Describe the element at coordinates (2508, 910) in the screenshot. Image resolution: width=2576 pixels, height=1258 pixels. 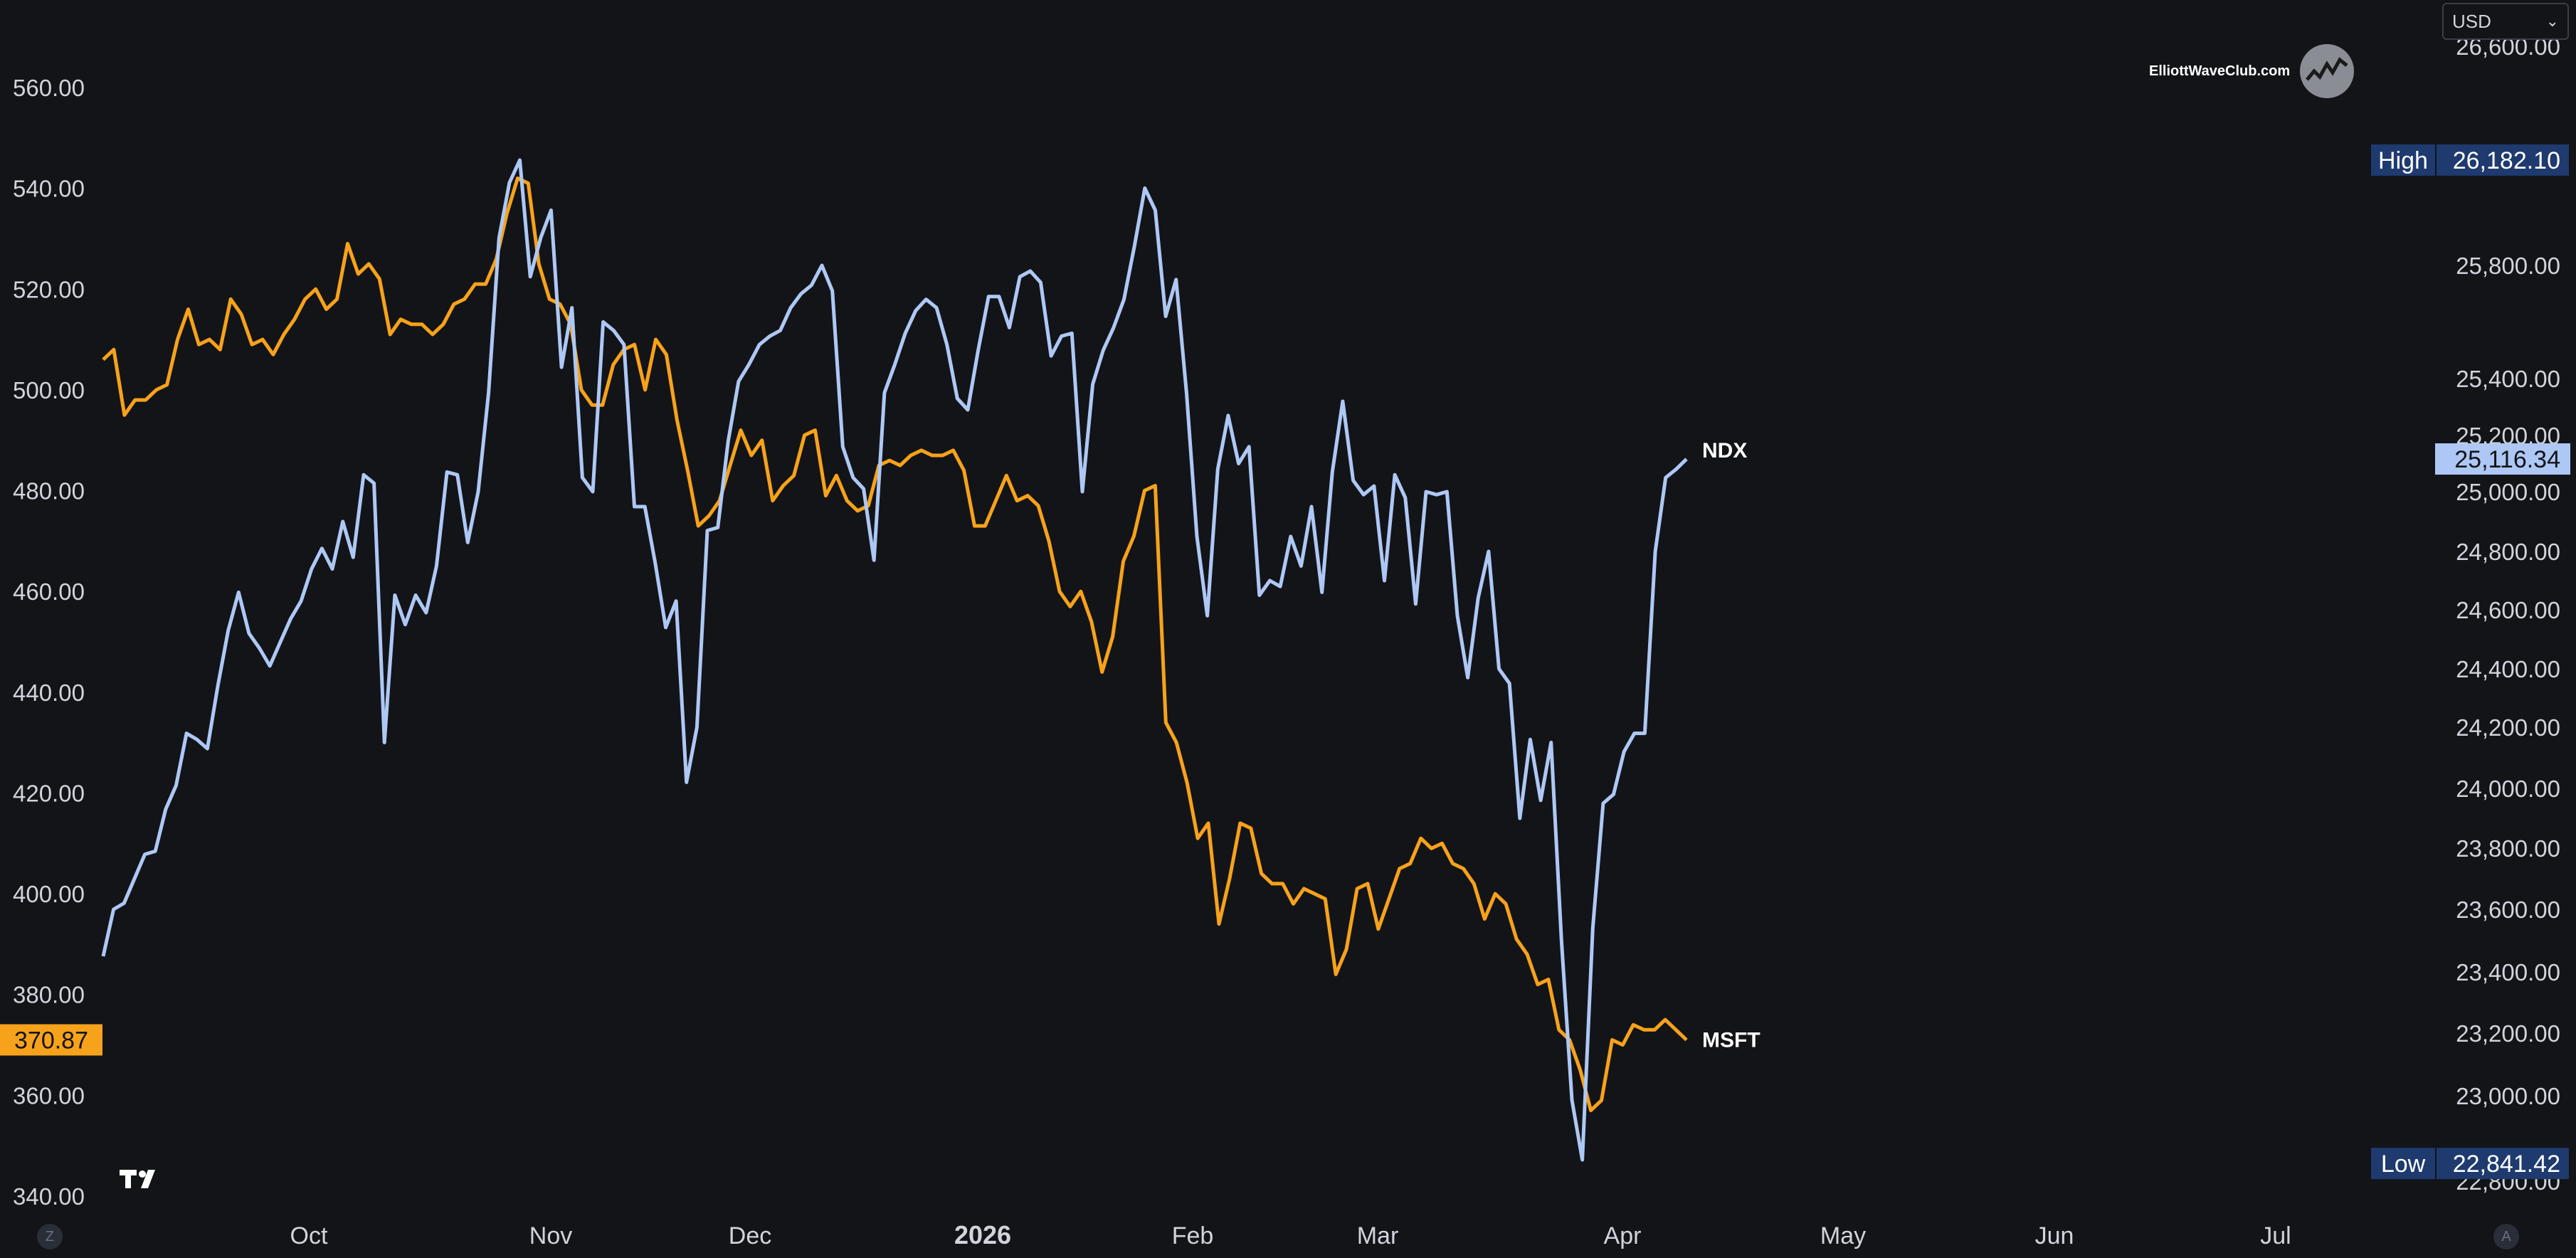
I see `right-tick-label: 23,600.00` at that location.